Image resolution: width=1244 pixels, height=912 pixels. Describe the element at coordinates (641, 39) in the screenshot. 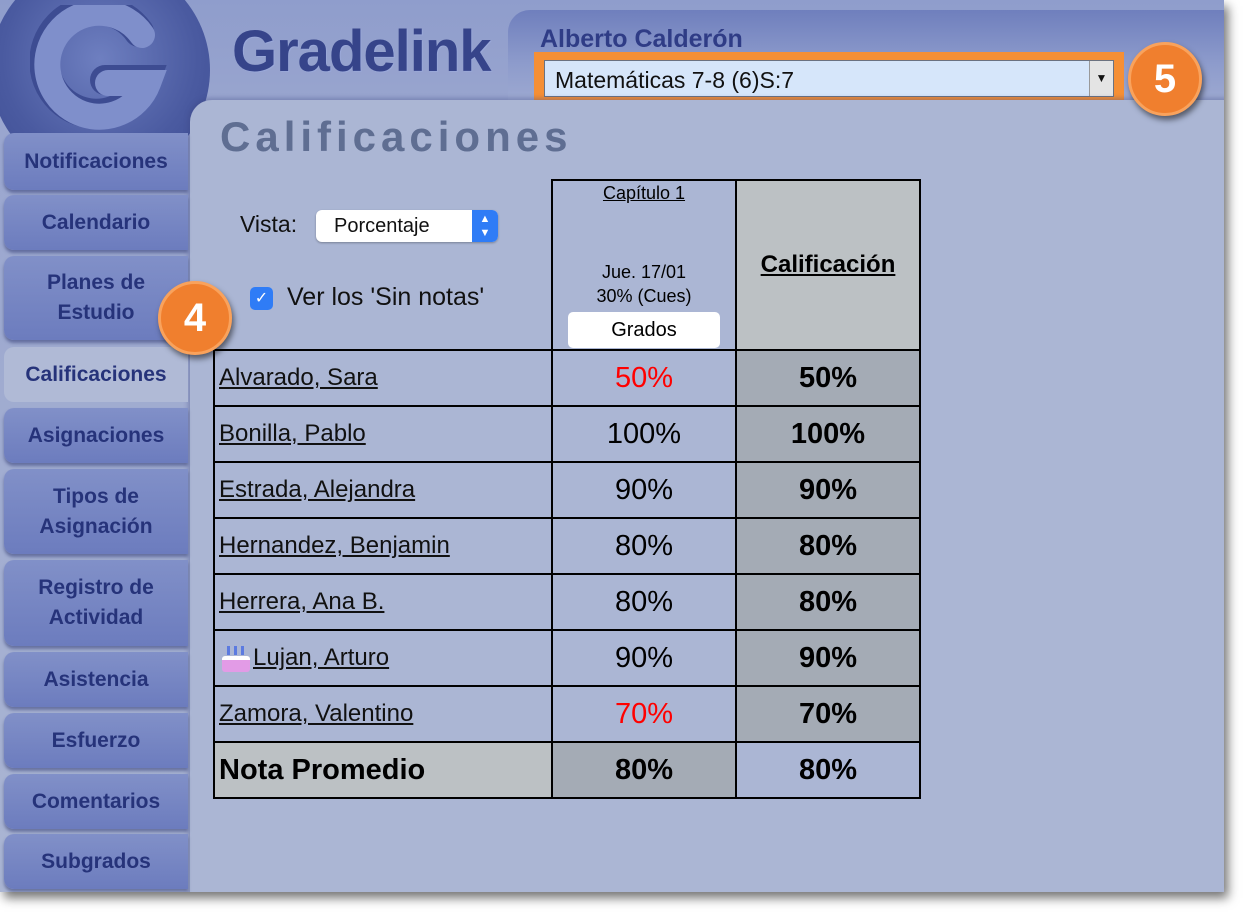

I see `user-name: Alberto Calderón` at that location.